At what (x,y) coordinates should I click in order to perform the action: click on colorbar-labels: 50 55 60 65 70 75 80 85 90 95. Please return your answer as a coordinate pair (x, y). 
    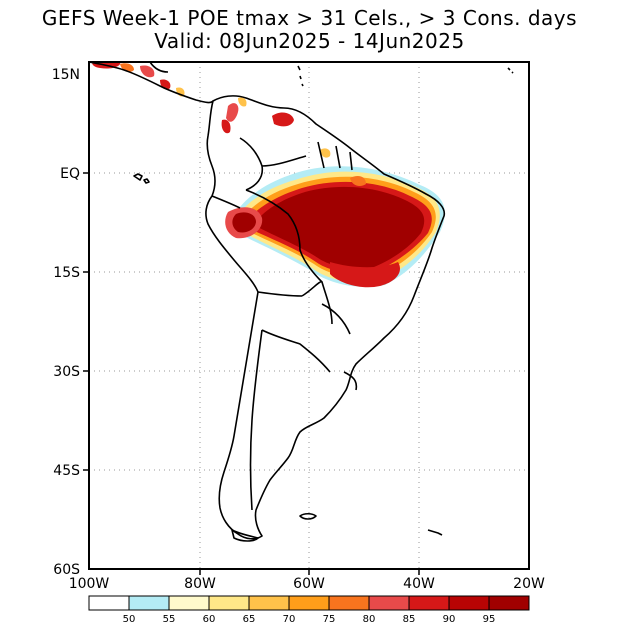
    Looking at the image, I should click on (309, 619).